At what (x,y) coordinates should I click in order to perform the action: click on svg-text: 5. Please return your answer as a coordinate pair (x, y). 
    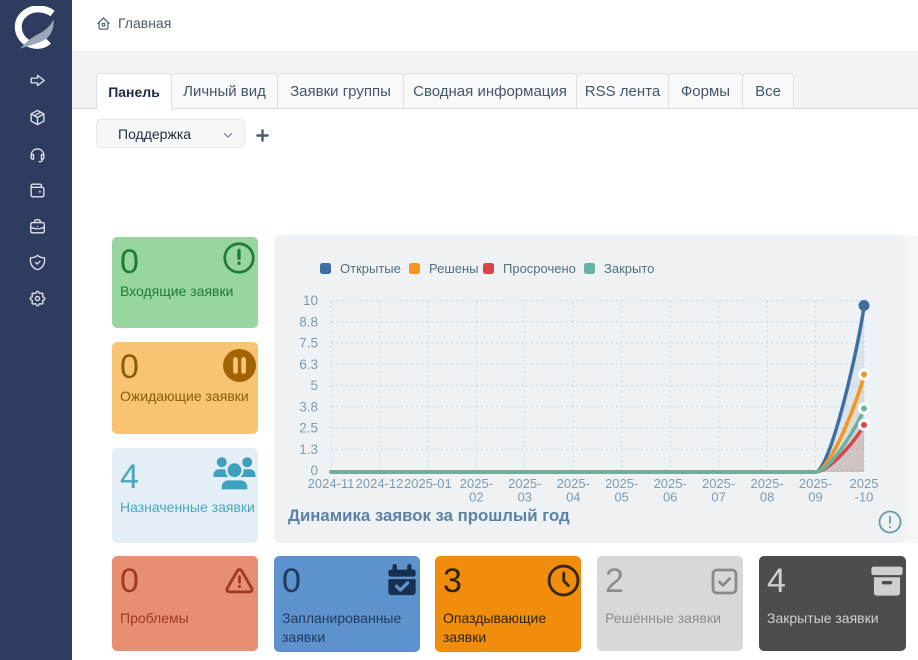
    Looking at the image, I should click on (314, 385).